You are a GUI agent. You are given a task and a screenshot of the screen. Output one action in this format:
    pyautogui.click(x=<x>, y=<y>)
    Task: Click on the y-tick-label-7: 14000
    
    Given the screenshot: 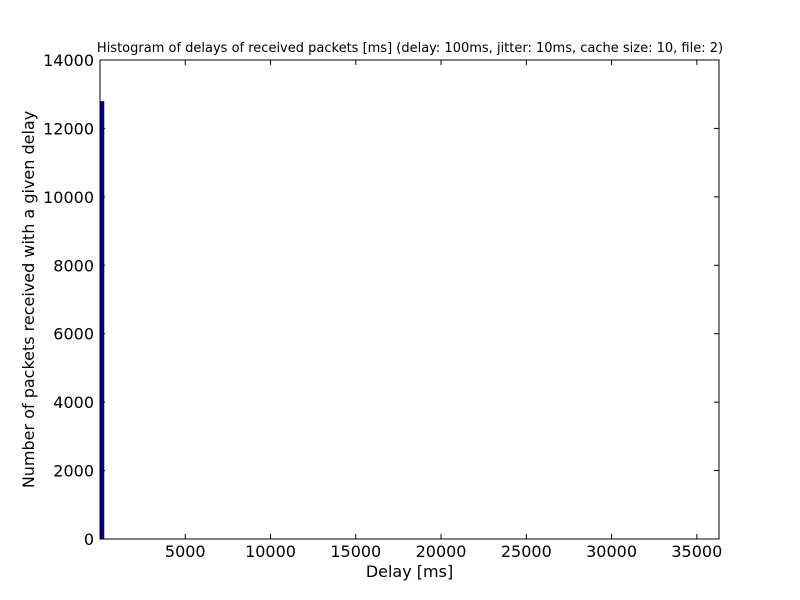 What is the action you would take?
    pyautogui.click(x=68, y=60)
    